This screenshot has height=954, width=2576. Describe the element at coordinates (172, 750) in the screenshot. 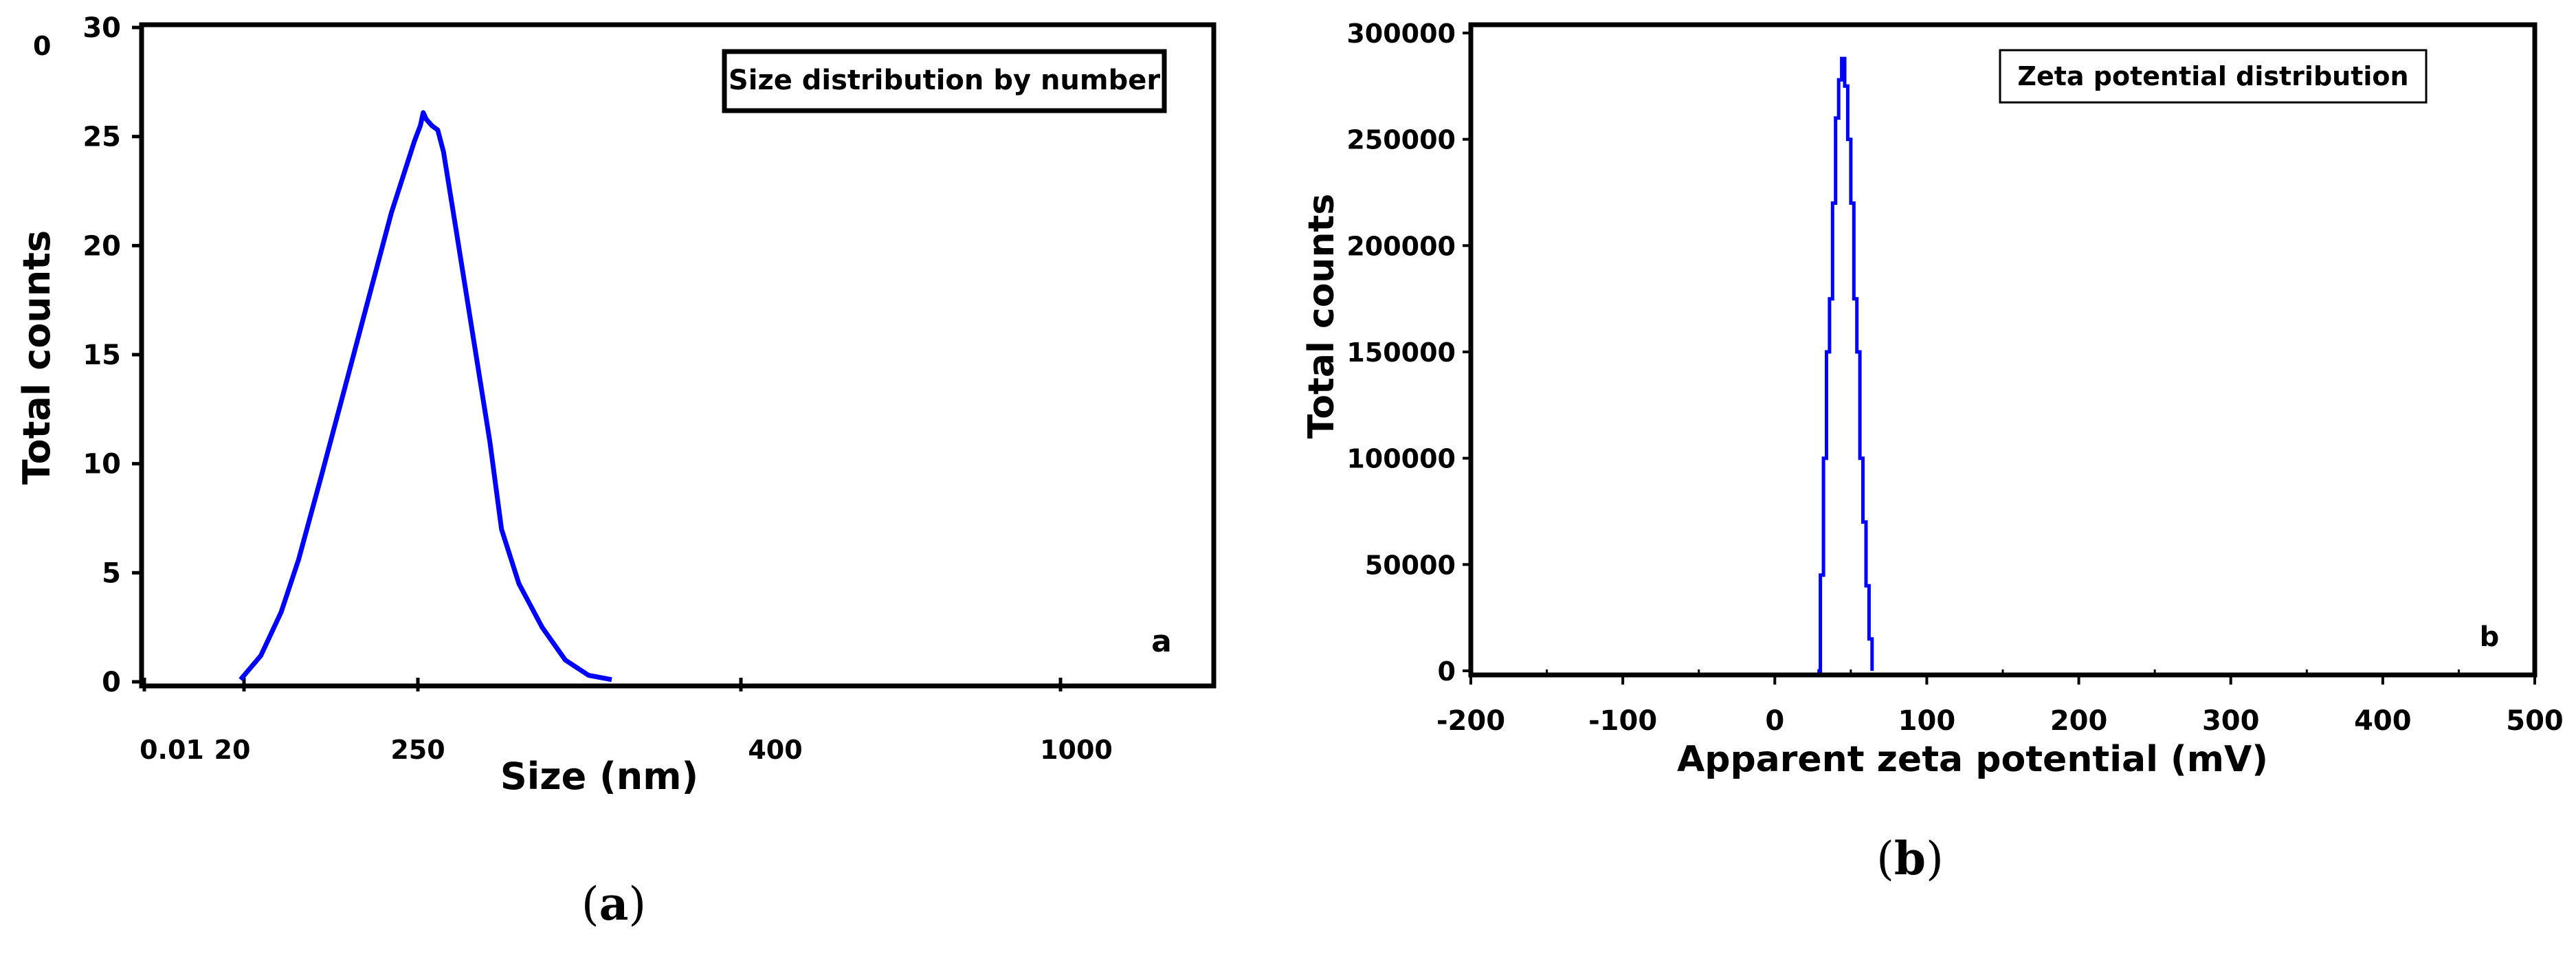

I see `x-tick-label-a: 0.01` at that location.